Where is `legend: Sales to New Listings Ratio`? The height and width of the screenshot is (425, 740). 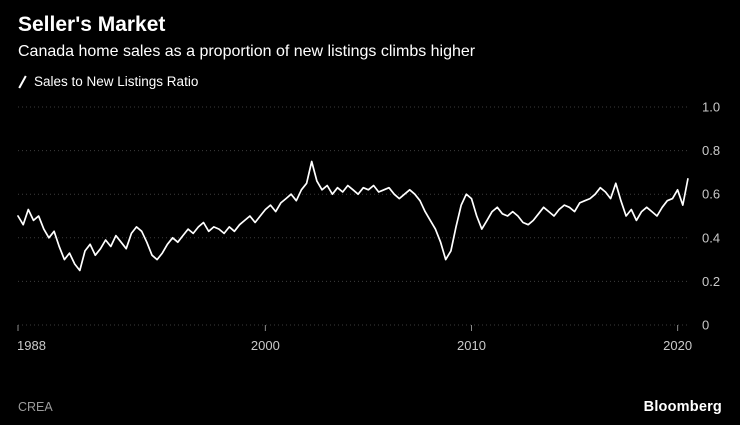 legend: Sales to New Listings Ratio is located at coordinates (370, 81).